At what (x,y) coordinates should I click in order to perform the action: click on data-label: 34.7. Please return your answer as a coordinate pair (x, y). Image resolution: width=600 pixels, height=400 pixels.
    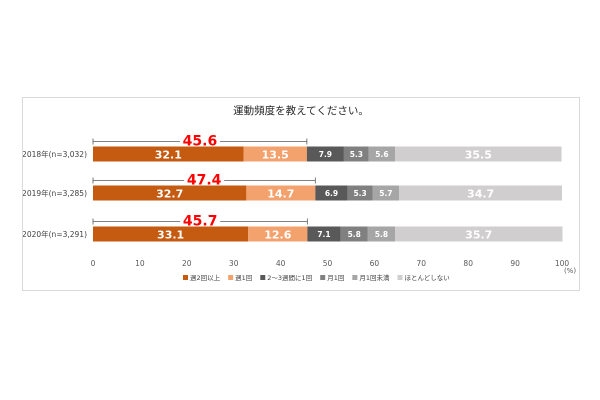
    Looking at the image, I should click on (480, 194).